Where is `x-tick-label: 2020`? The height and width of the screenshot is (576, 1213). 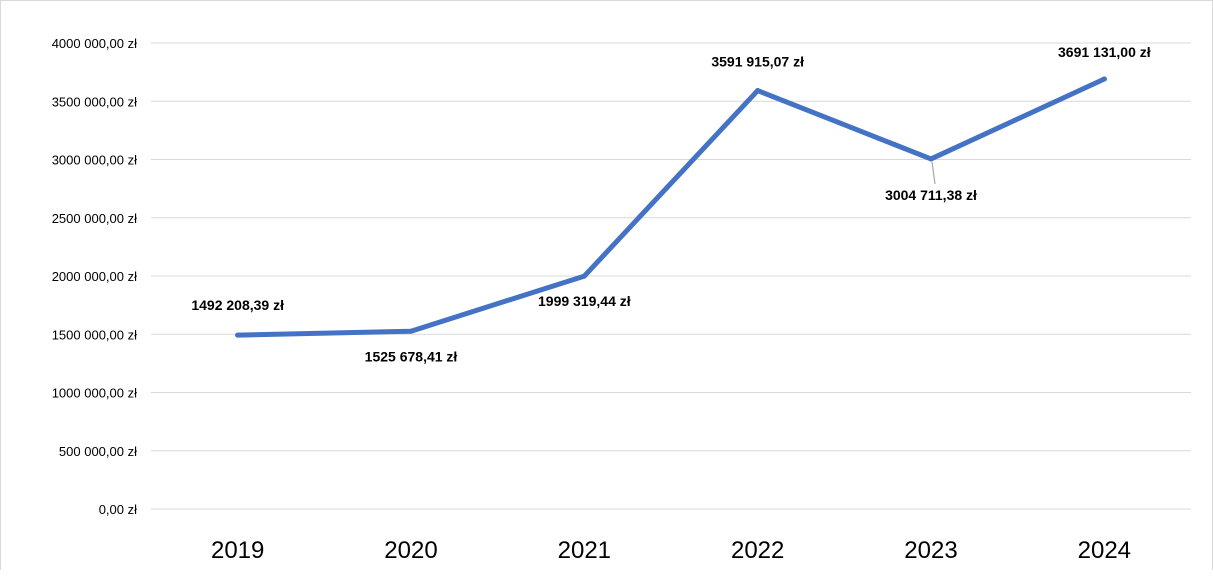
x-tick-label: 2020 is located at coordinates (410, 550).